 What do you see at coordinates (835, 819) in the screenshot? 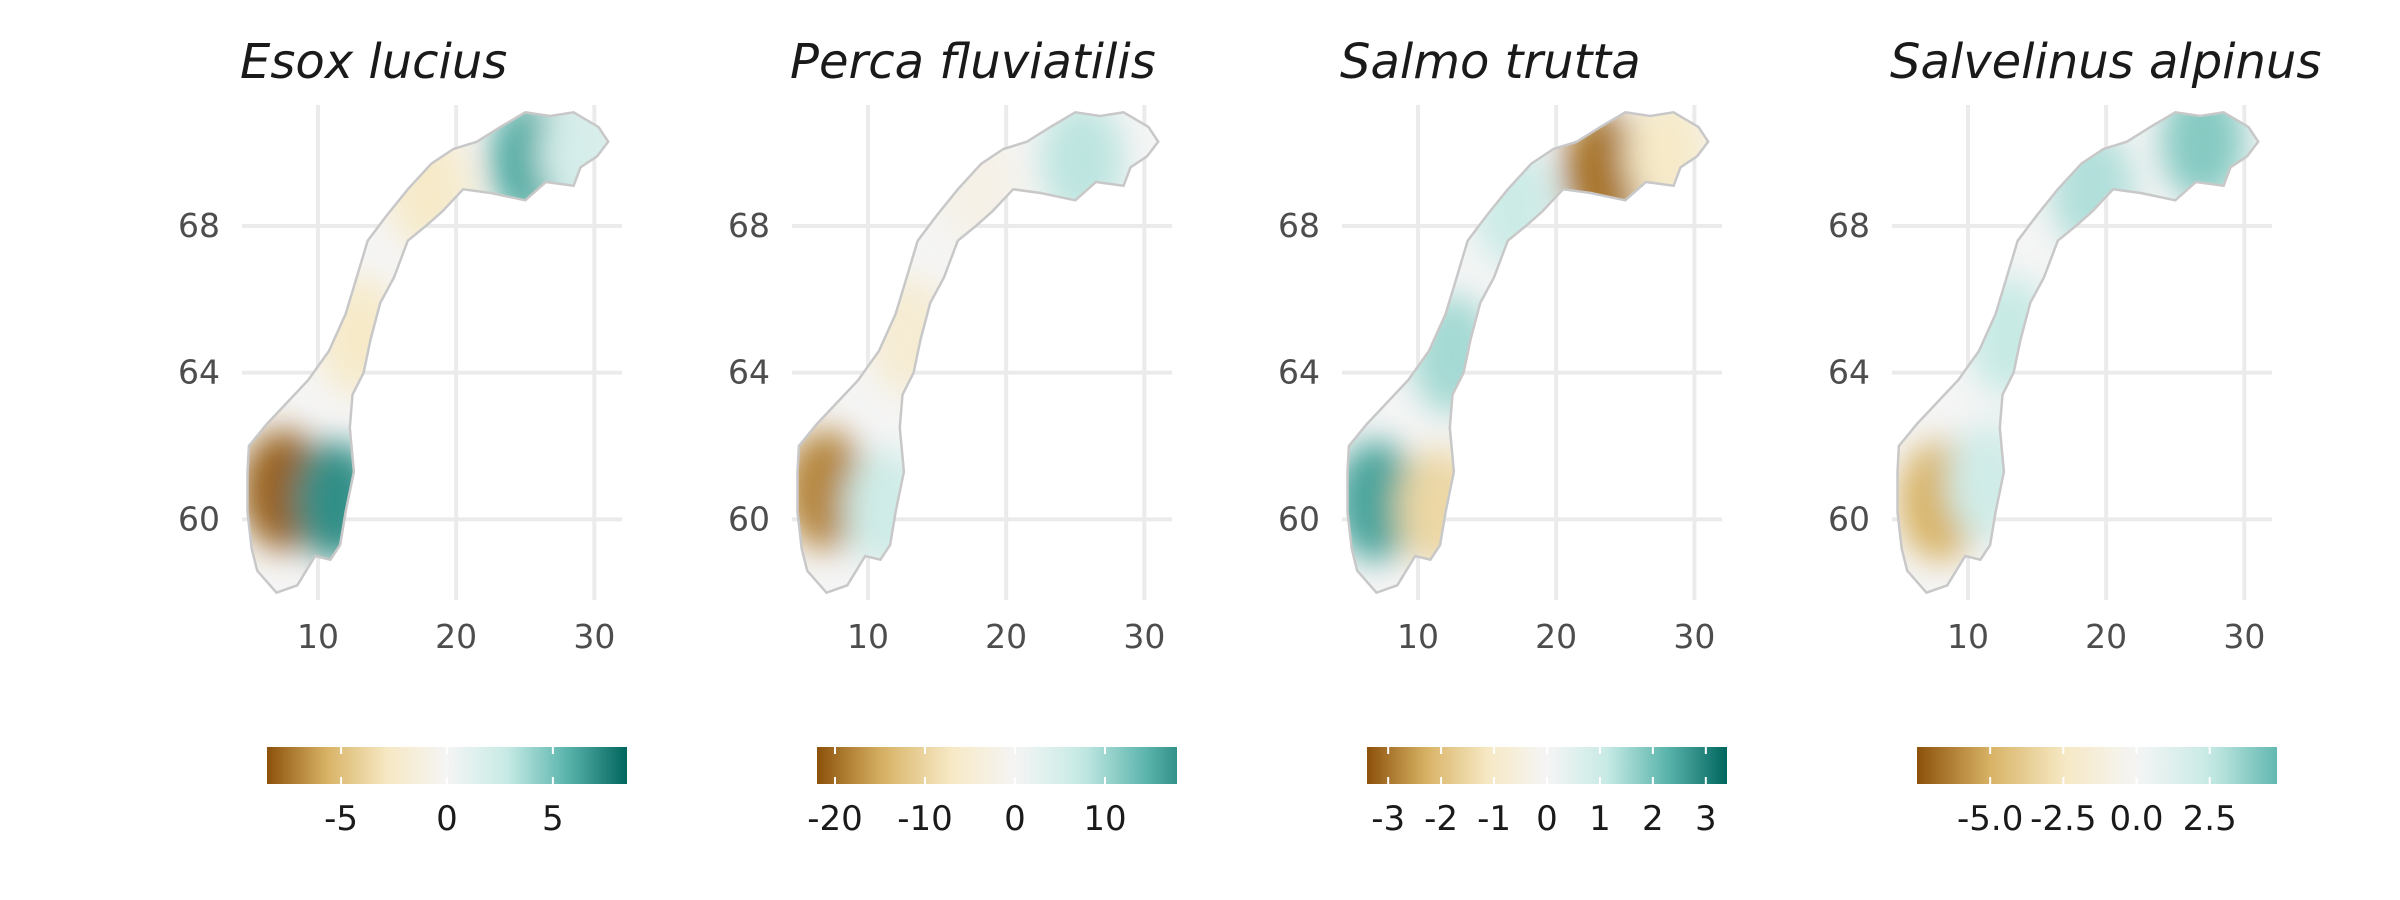
I see `colorbar-tick-label: -20` at bounding box center [835, 819].